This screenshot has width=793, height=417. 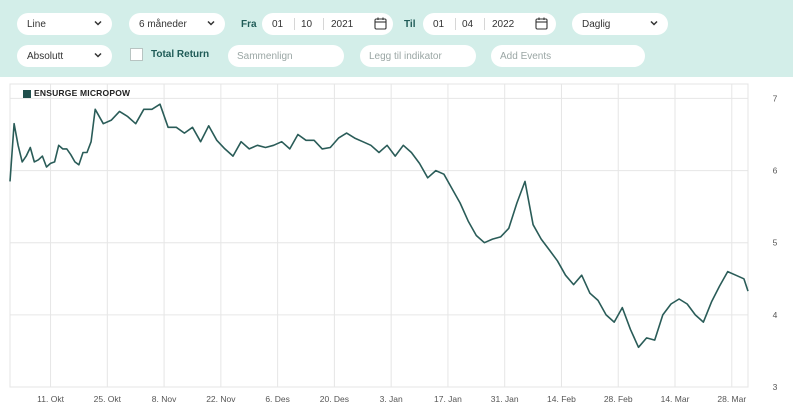 What do you see at coordinates (64, 24) in the screenshot?
I see `chart-type-select: Line` at bounding box center [64, 24].